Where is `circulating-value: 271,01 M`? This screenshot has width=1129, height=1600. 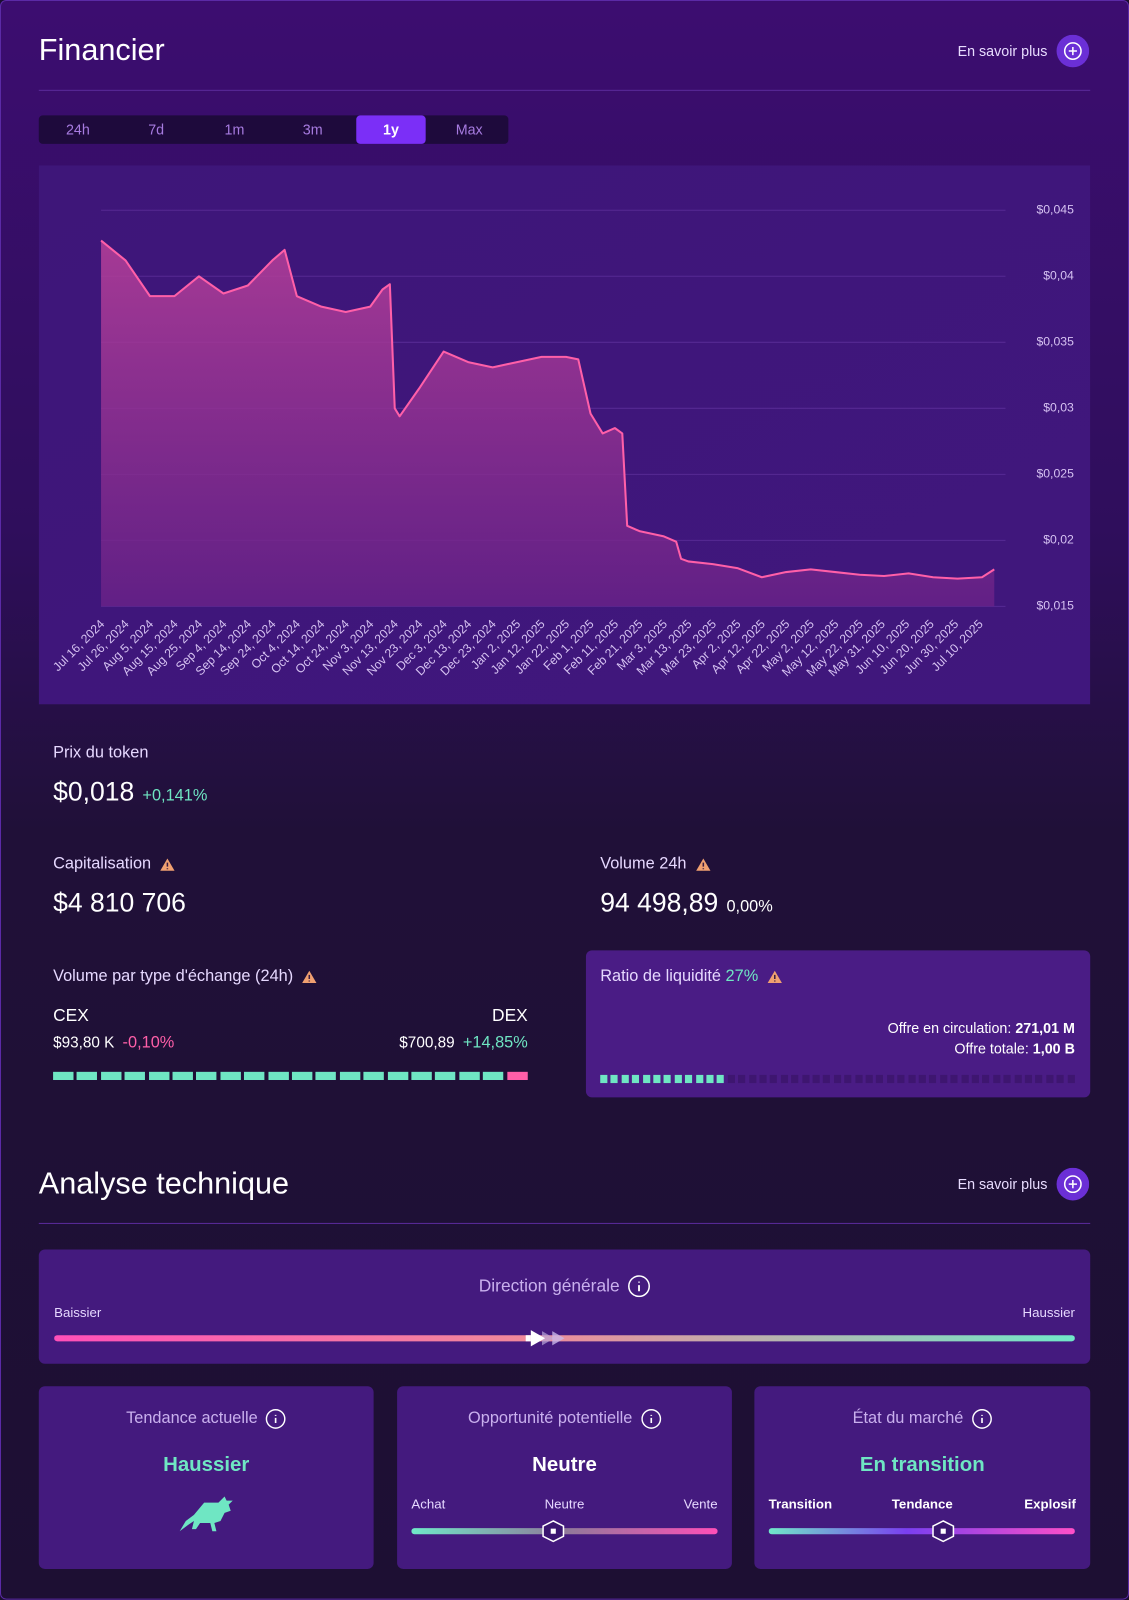 circulating-value: 271,01 M is located at coordinates (1045, 1028).